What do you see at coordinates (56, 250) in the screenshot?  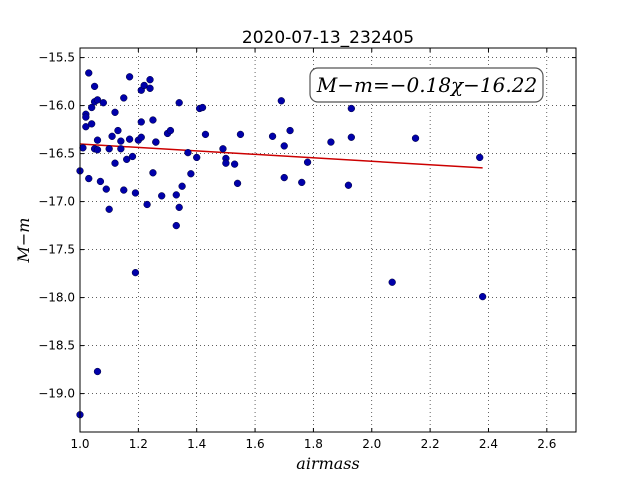 I see `y-tick-label: −17.5` at bounding box center [56, 250].